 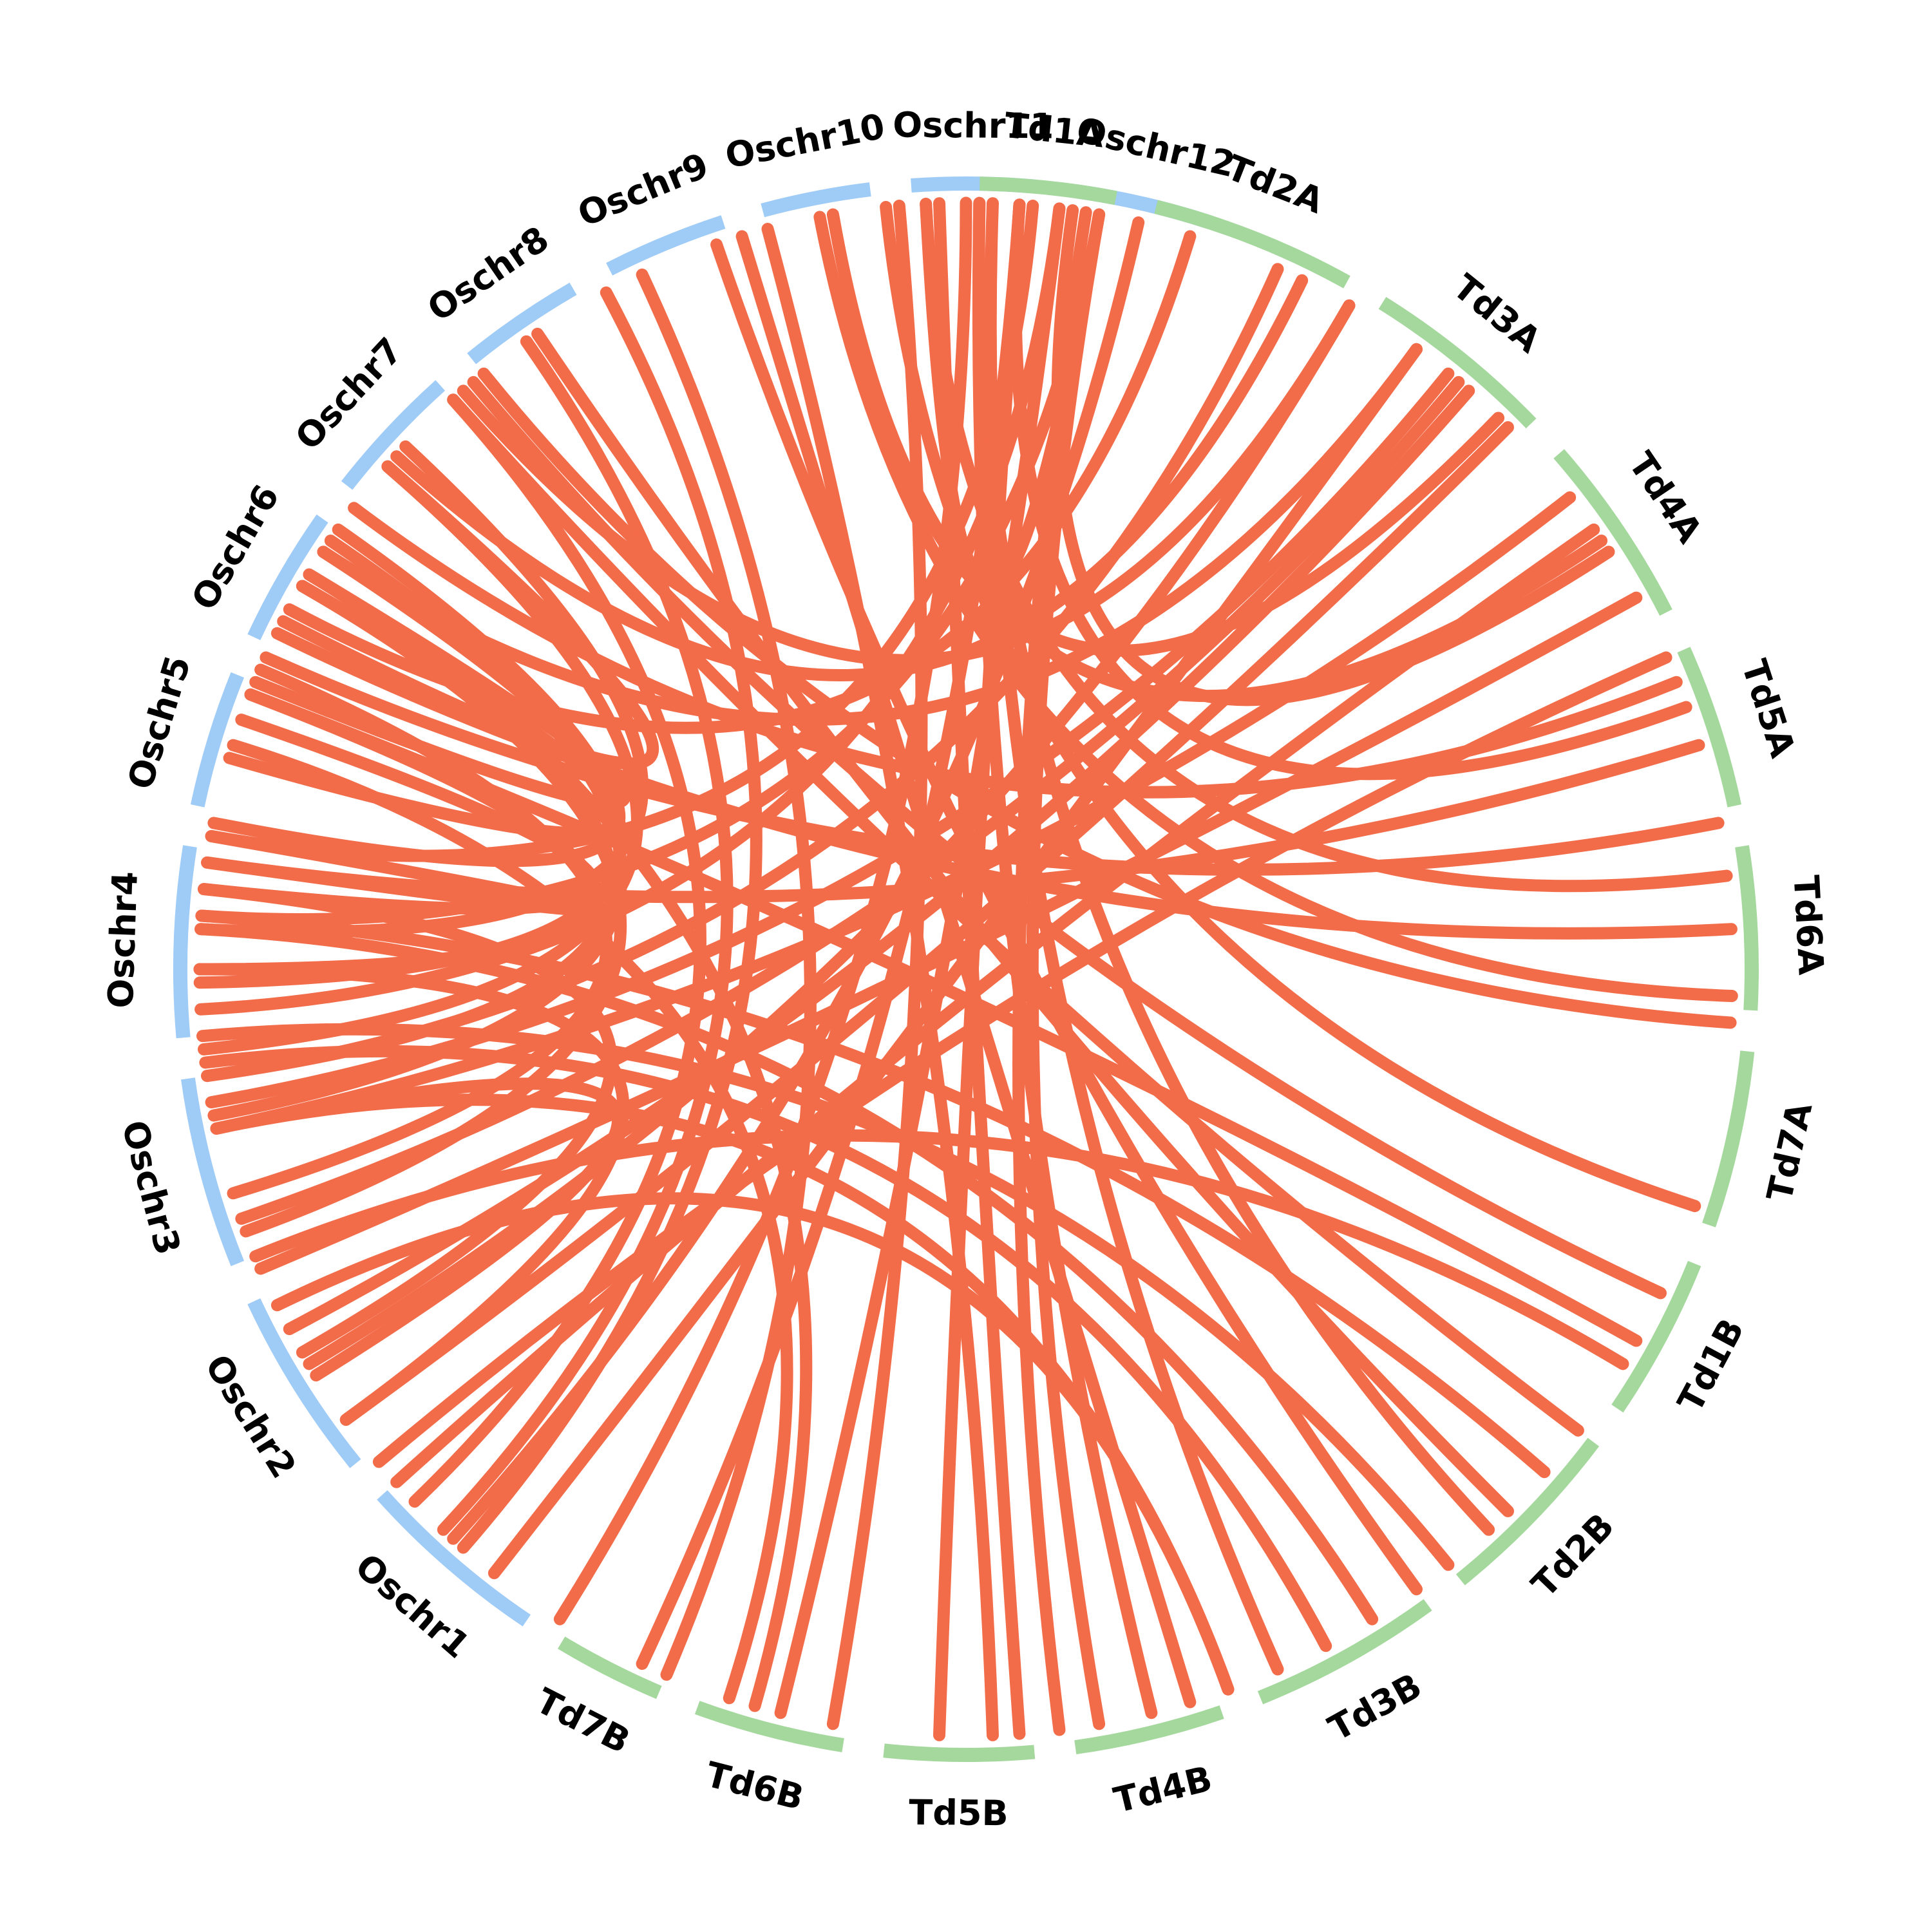 What do you see at coordinates (1496, 314) in the screenshot?
I see `chromosome-label-td3a: Td3A` at bounding box center [1496, 314].